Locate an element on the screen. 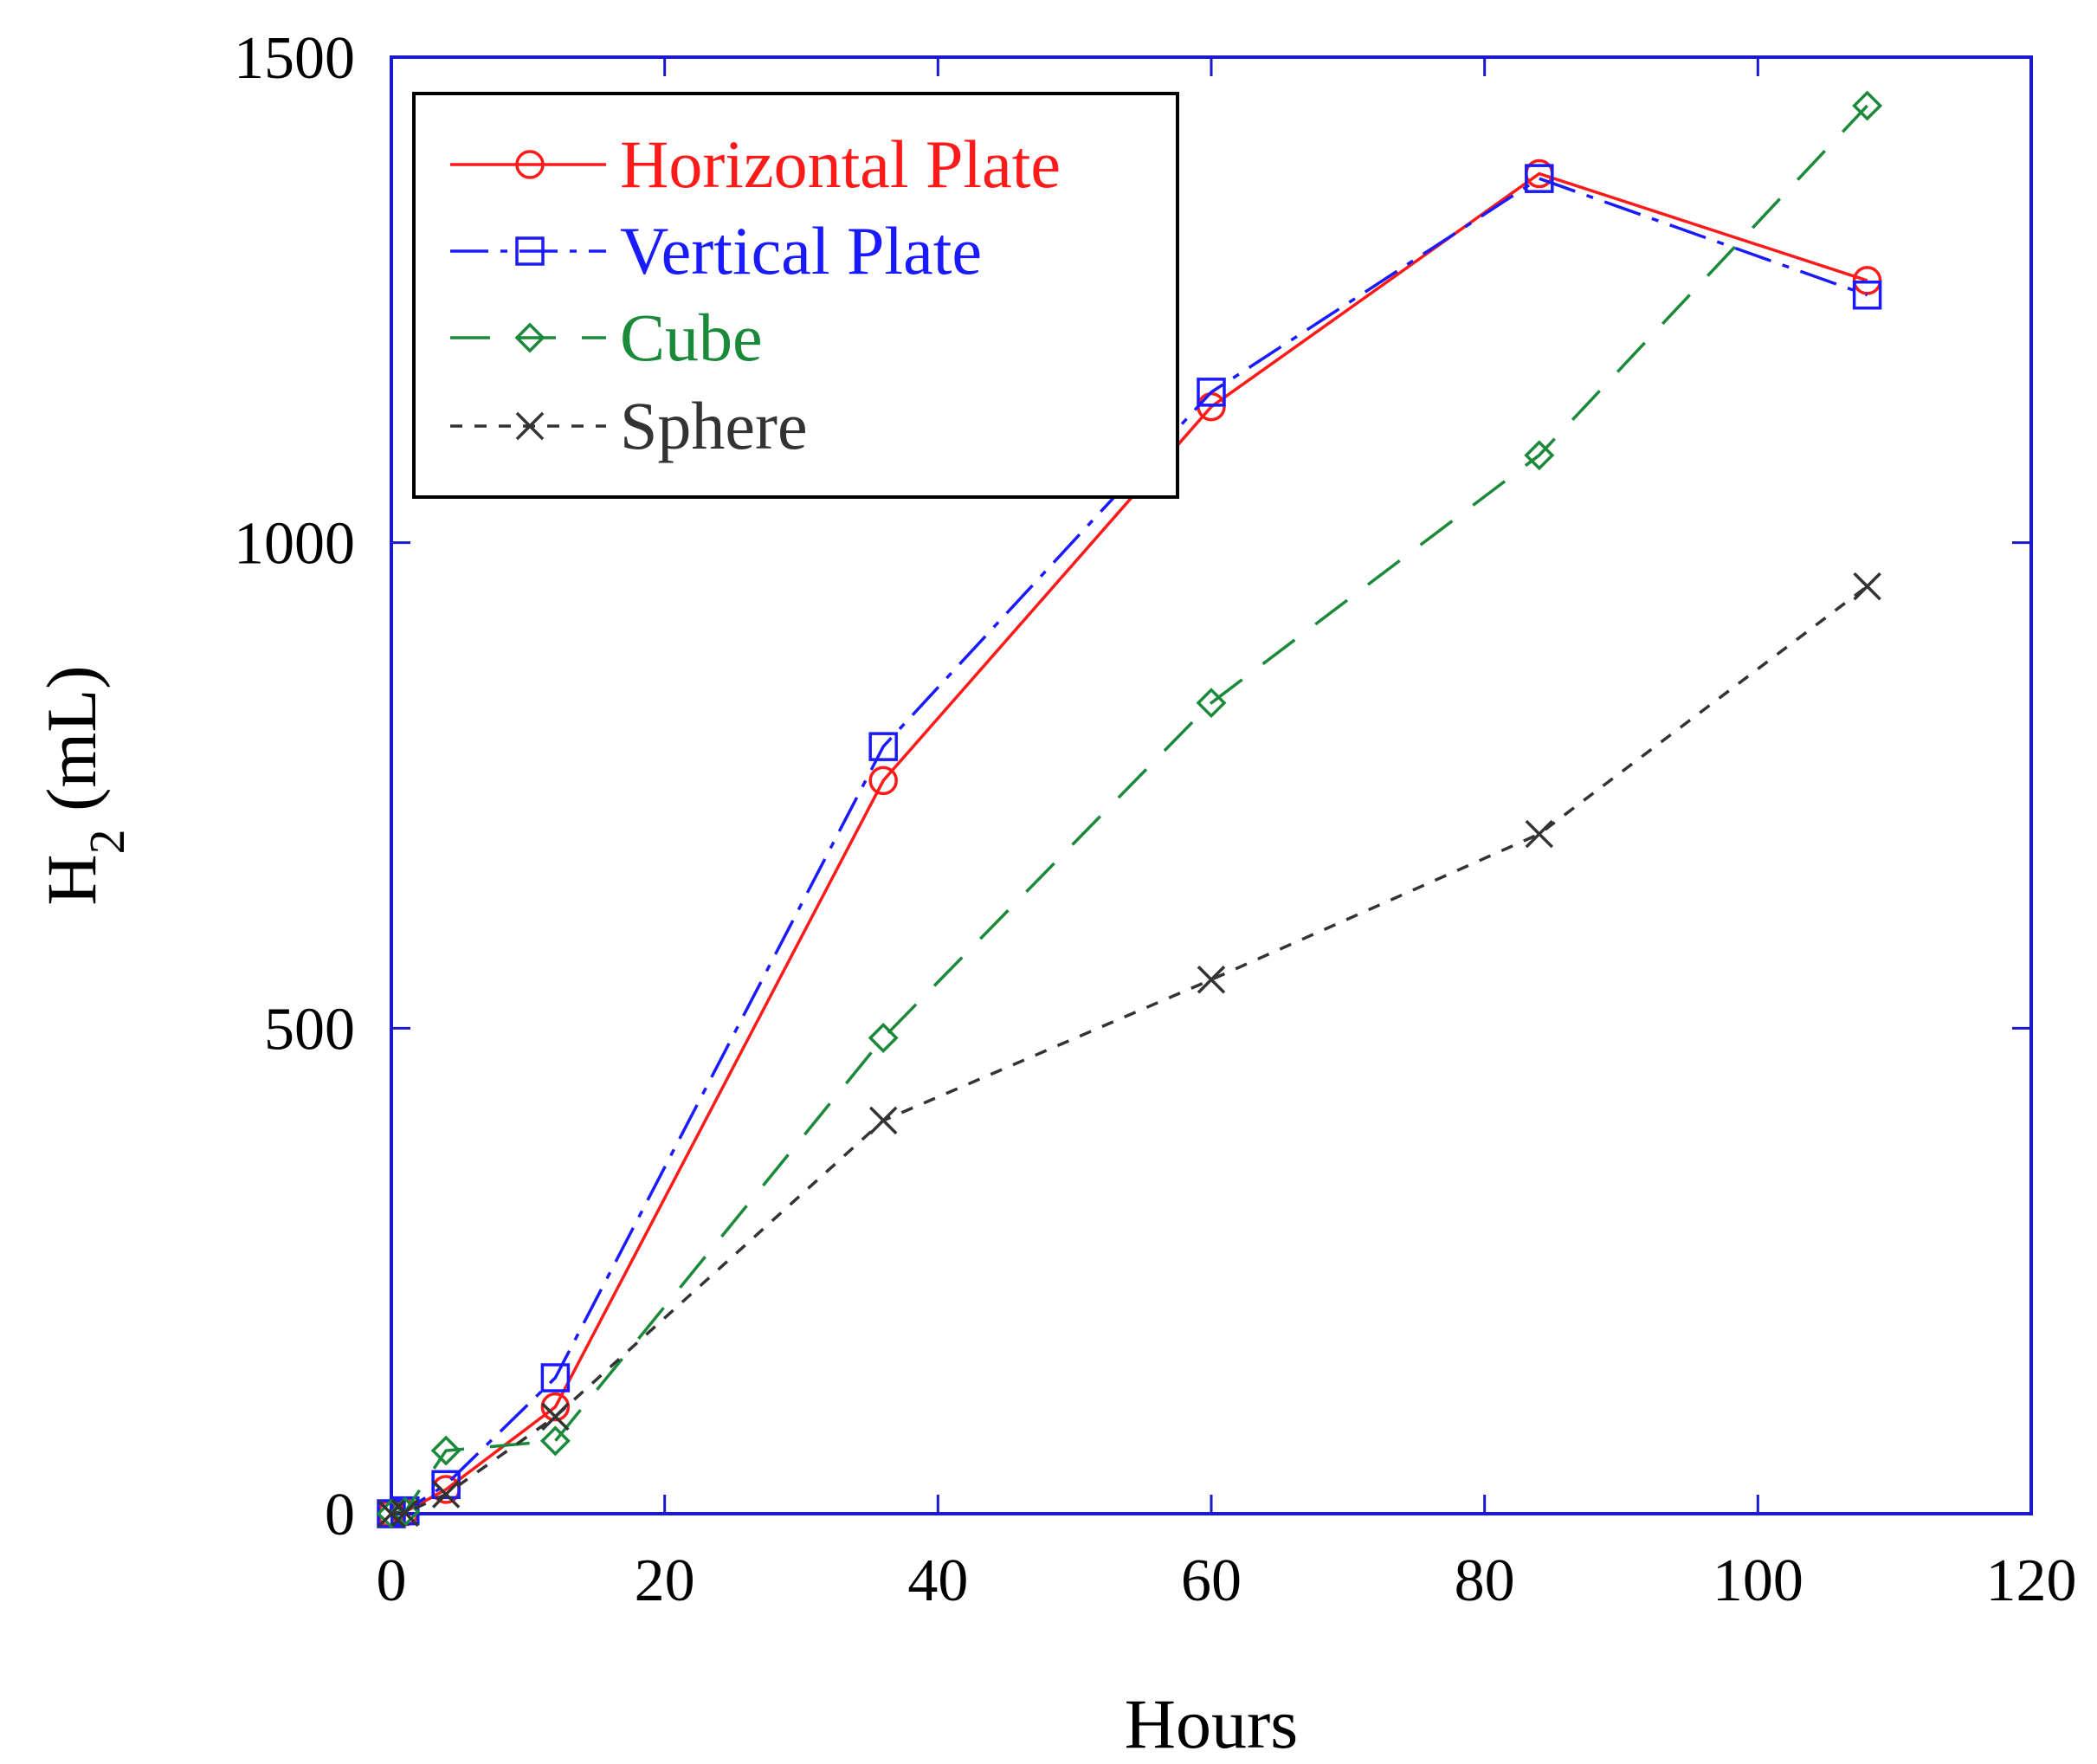  x-axis-title: Hours is located at coordinates (1211, 1723).